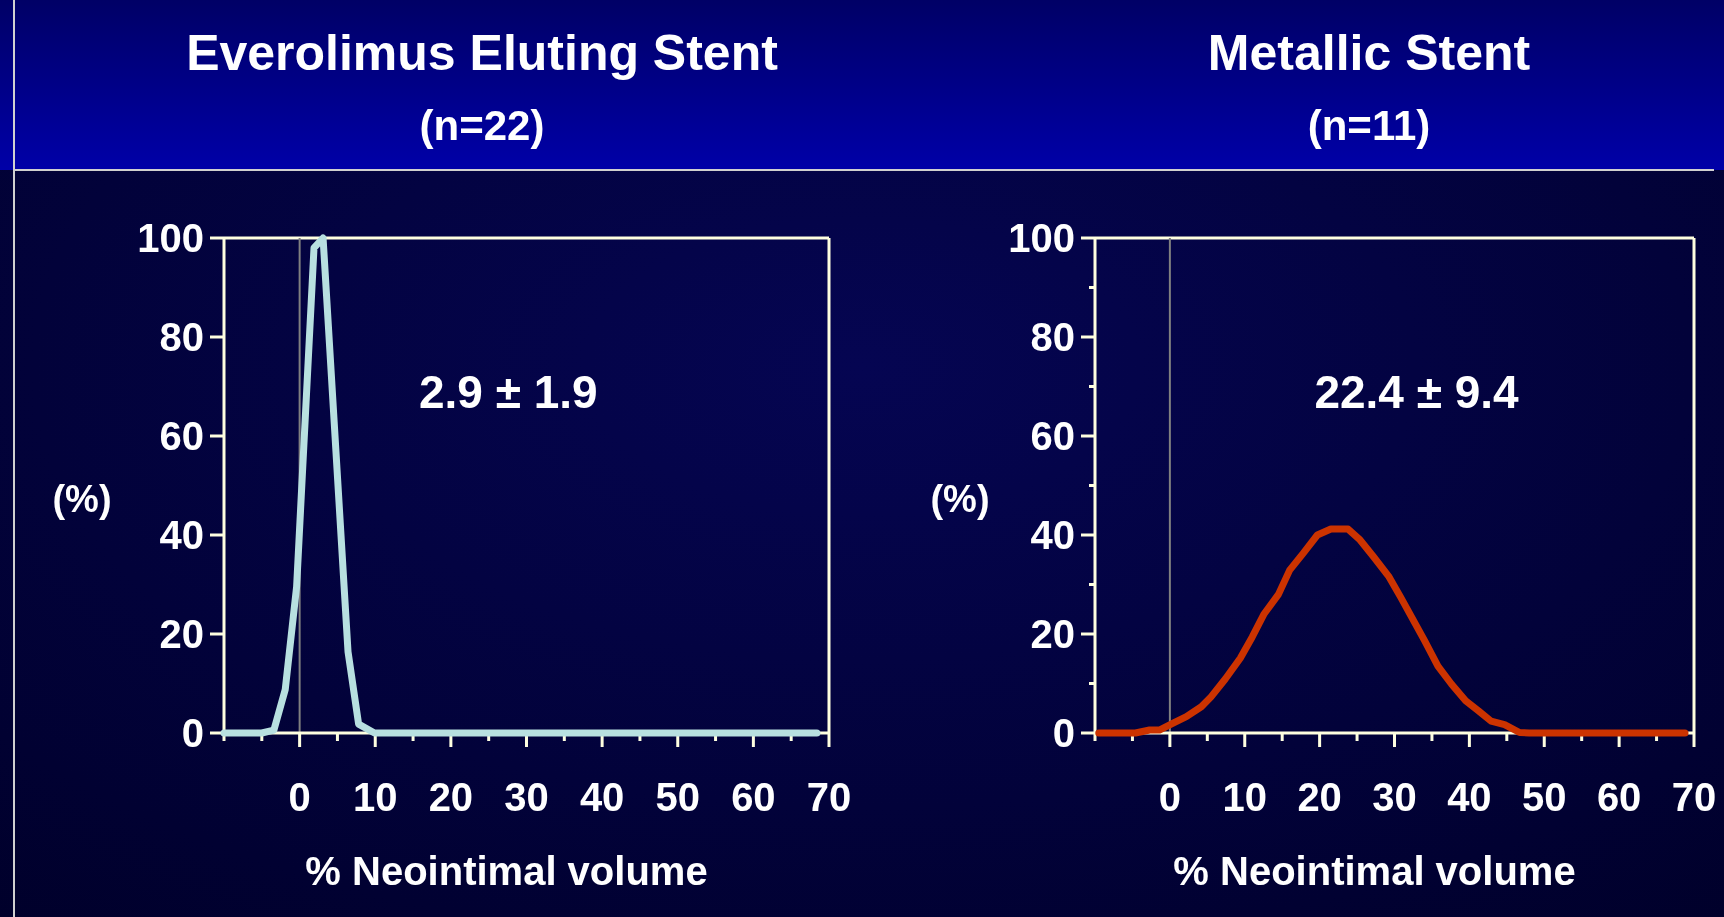 The height and width of the screenshot is (917, 1724). What do you see at coordinates (482, 53) in the screenshot?
I see `chart-title: Everolimus Eluting Stent` at bounding box center [482, 53].